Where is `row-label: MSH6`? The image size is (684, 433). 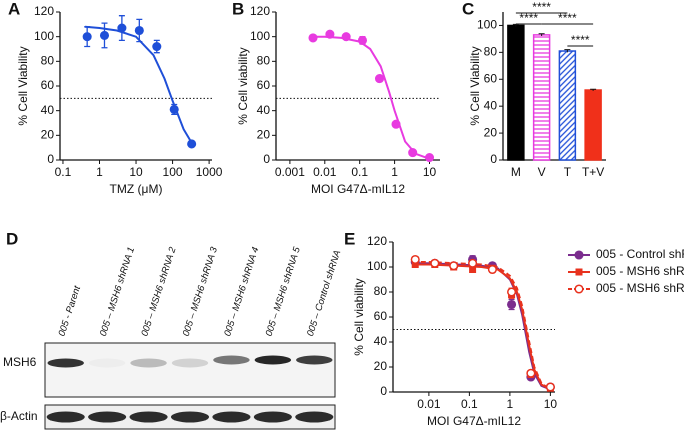 row-label: MSH6 is located at coordinates (20, 362).